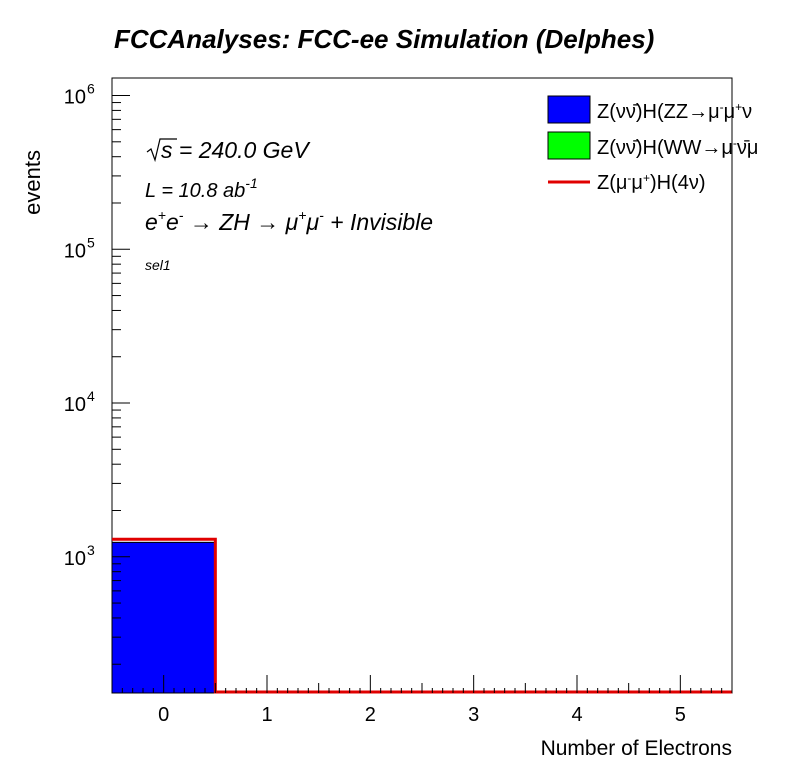  Describe the element at coordinates (747, 112) in the screenshot. I see `legend-zz-part-4: ν` at that location.